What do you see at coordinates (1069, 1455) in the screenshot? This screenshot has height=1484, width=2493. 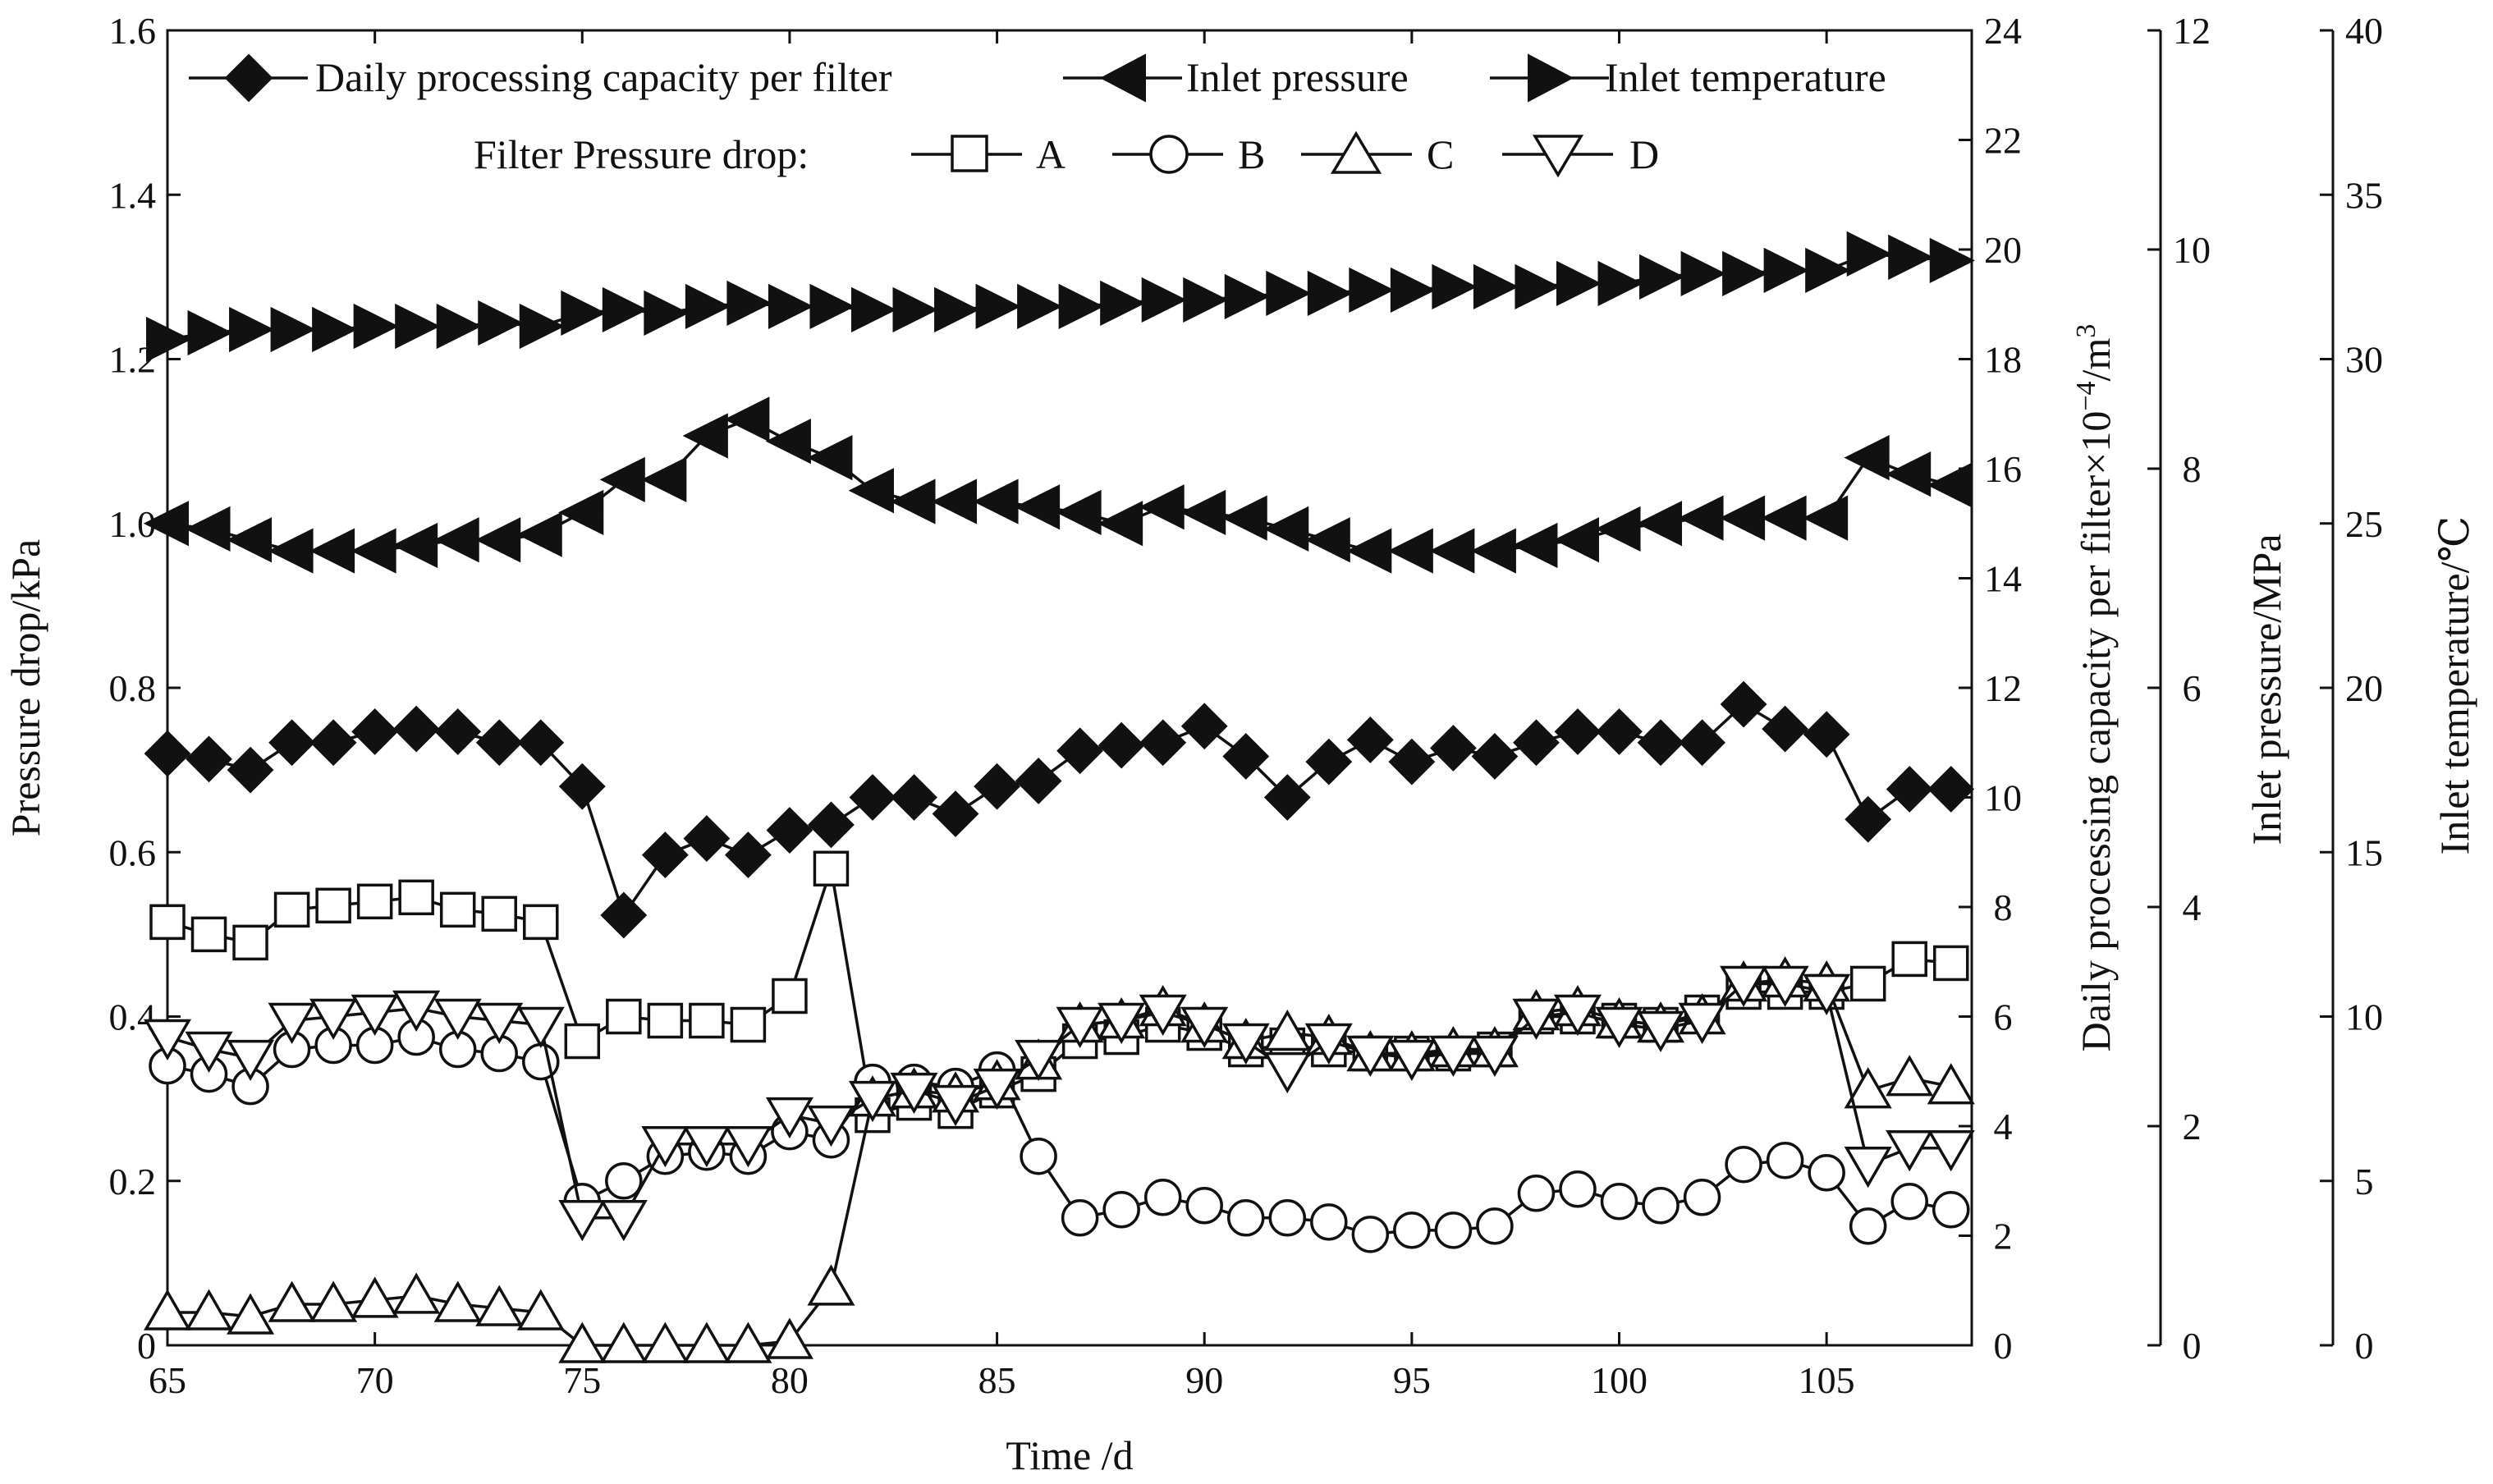 I see `x-axis-title: Time /d` at bounding box center [1069, 1455].